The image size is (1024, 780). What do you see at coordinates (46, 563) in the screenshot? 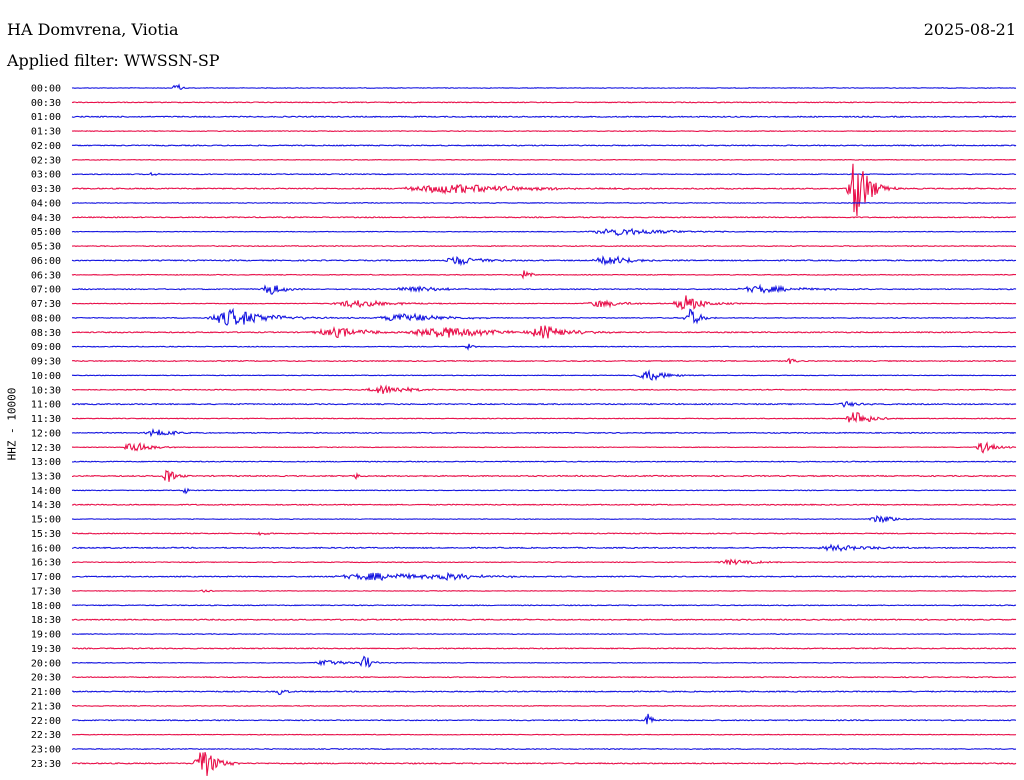
I see `time-tick-label: 16:30` at bounding box center [46, 563].